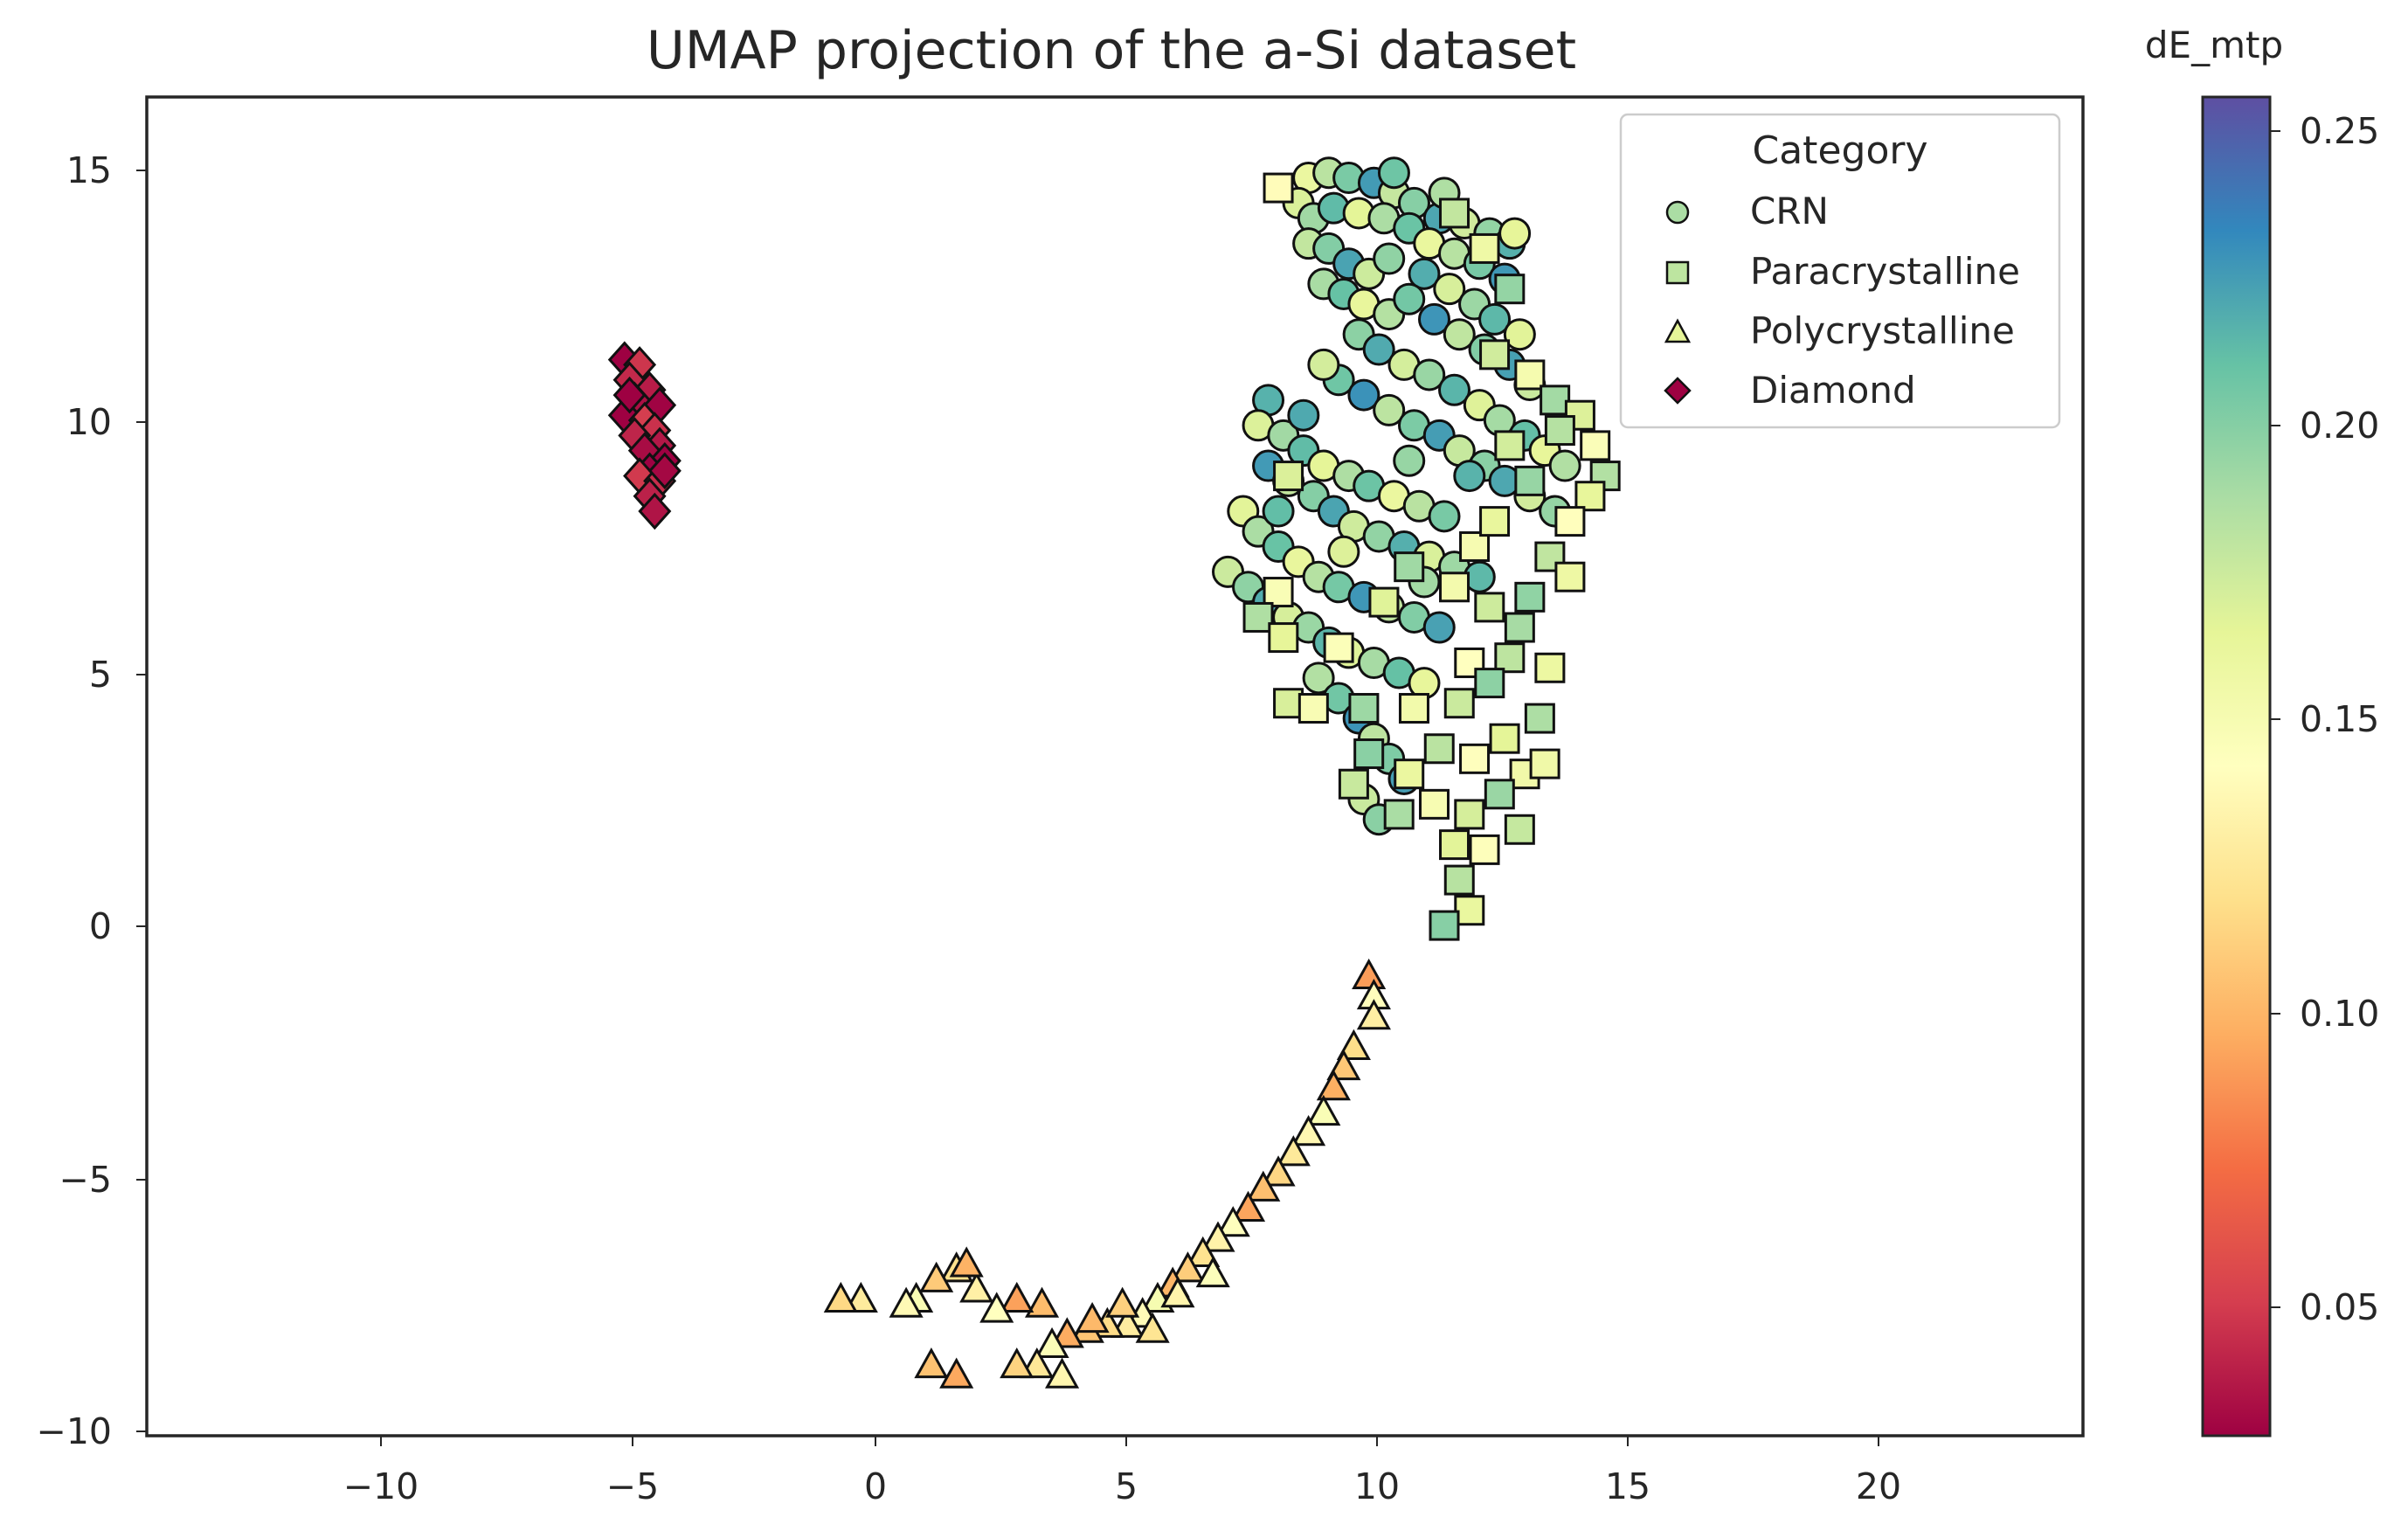  What do you see at coordinates (2339, 719) in the screenshot?
I see `colorbar-tick-label: 0.15` at bounding box center [2339, 719].